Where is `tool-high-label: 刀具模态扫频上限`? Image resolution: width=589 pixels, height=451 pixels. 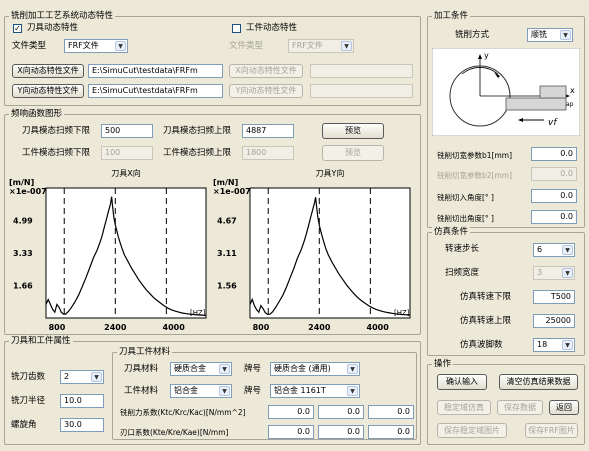 tool-high-label: 刀具模态扫频上限 is located at coordinates (197, 131).